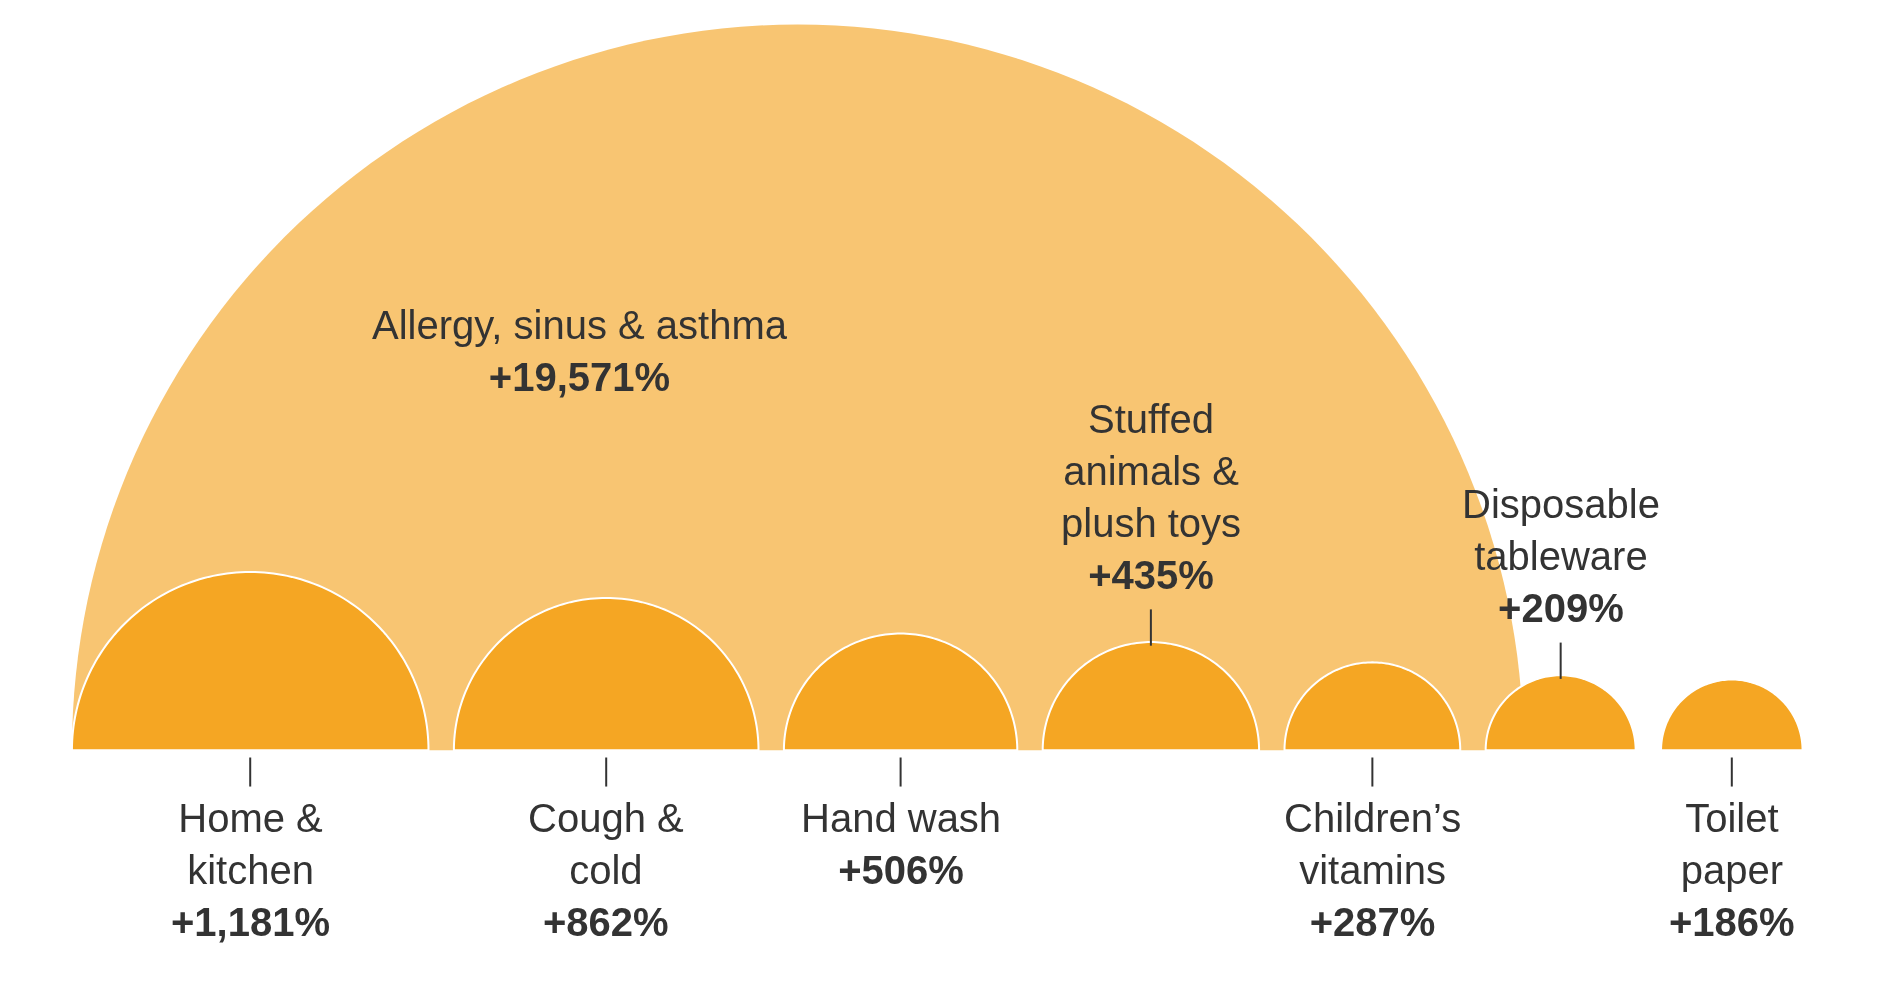 This screenshot has width=1889, height=1007. Describe the element at coordinates (580, 325) in the screenshot. I see `category-label: Allergy, sinus & asthma` at that location.